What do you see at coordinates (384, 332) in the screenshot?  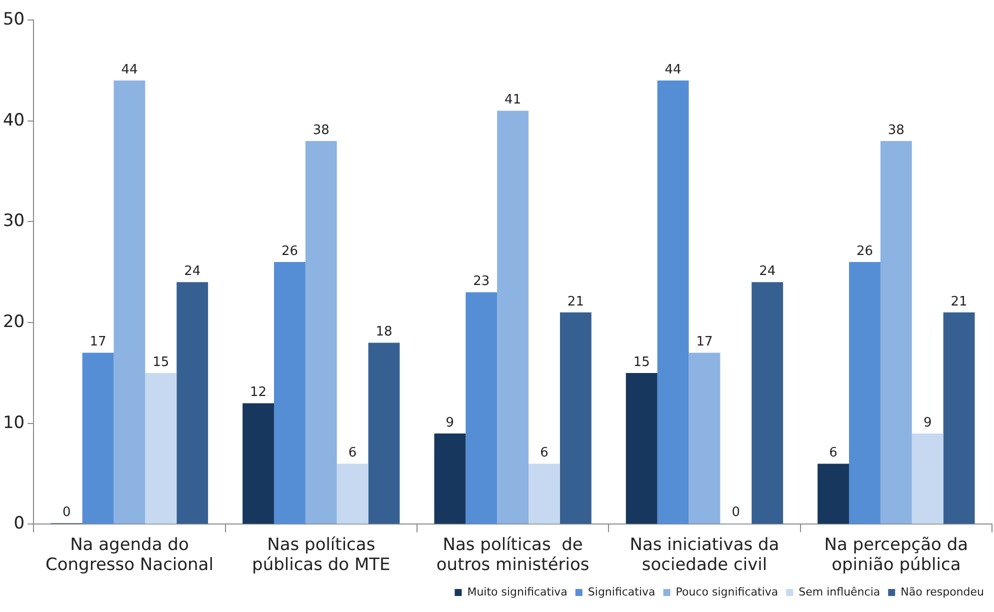 I see `data-label: 18` at bounding box center [384, 332].